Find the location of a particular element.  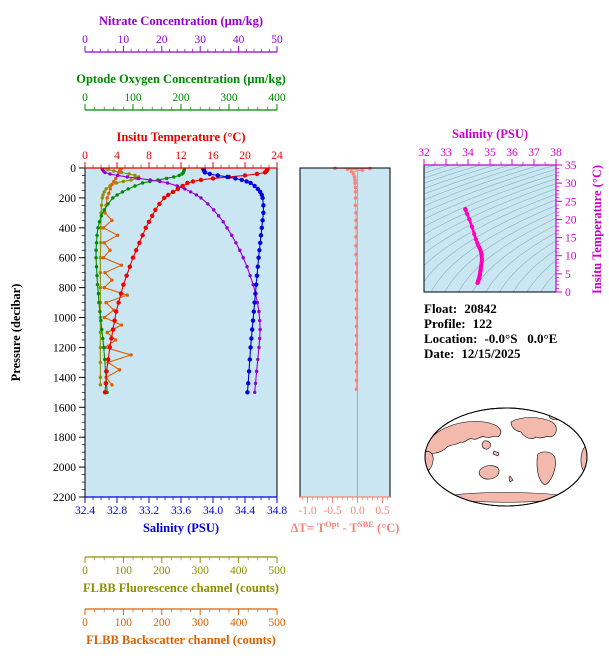

svg-text: 10 is located at coordinates (571, 257).